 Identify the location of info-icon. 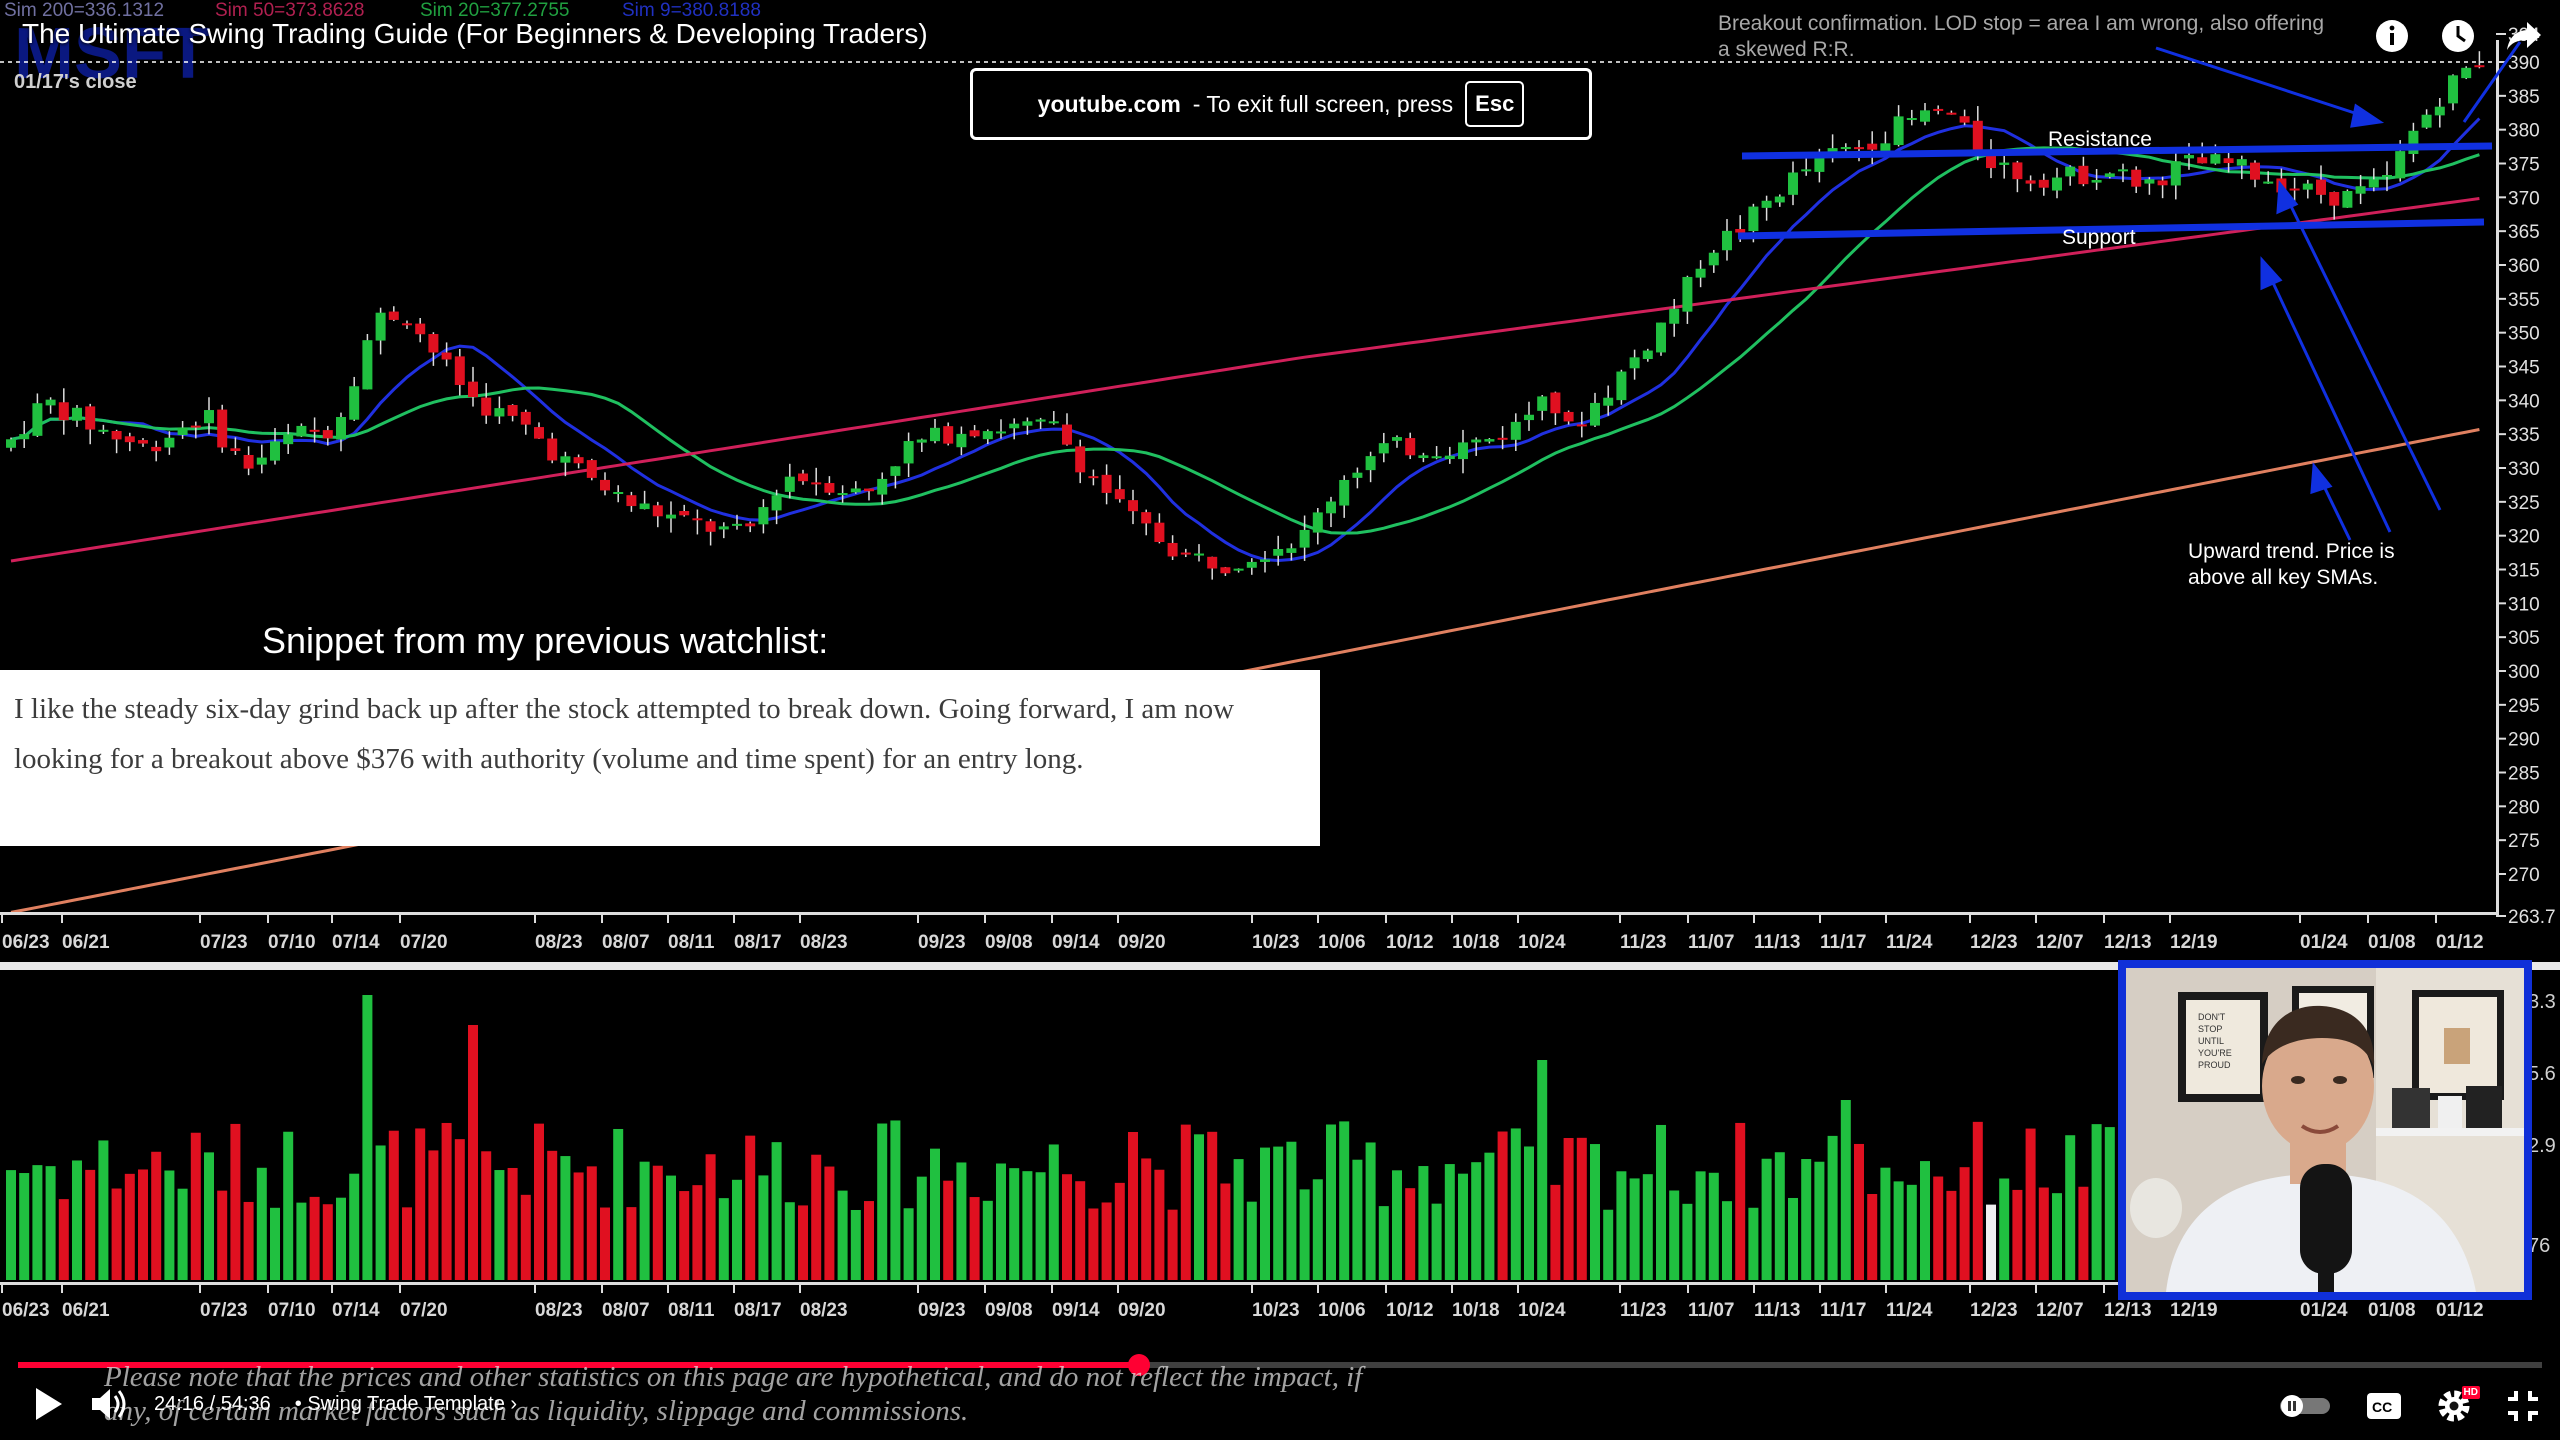
(2392, 36).